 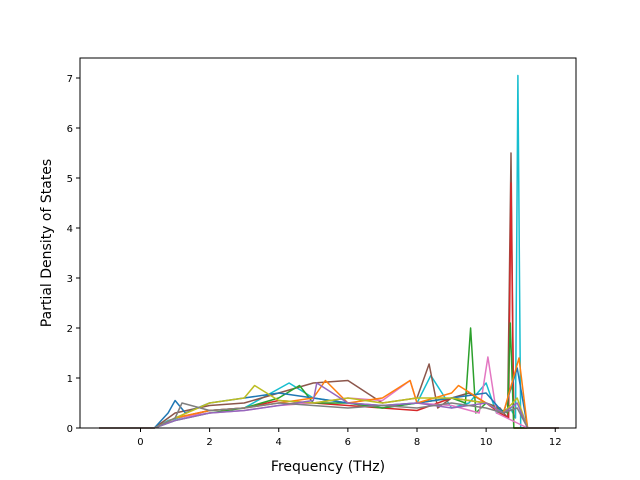 I want to click on y-tick-label: 2, so click(x=70, y=329).